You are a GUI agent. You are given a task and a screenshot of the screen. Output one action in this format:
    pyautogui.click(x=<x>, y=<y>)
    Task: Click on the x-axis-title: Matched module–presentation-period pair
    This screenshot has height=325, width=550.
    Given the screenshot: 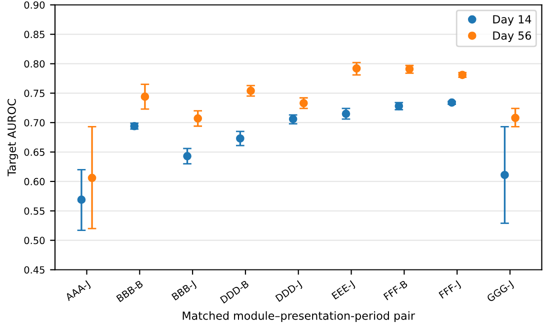 What is the action you would take?
    pyautogui.click(x=299, y=316)
    